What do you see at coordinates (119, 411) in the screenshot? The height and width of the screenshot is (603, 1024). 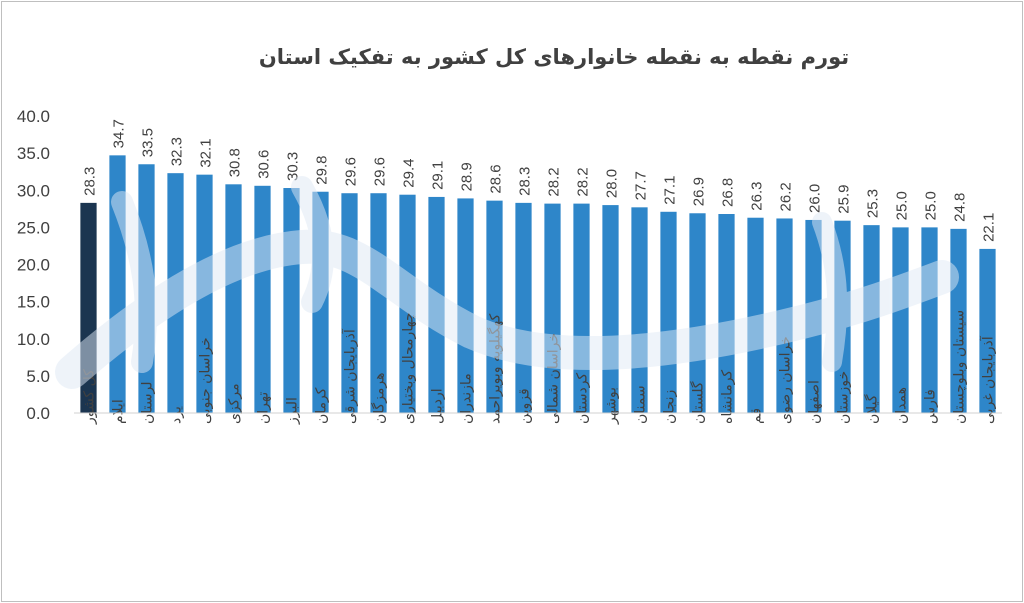 I see `x-tick-label: ایلام` at bounding box center [119, 411].